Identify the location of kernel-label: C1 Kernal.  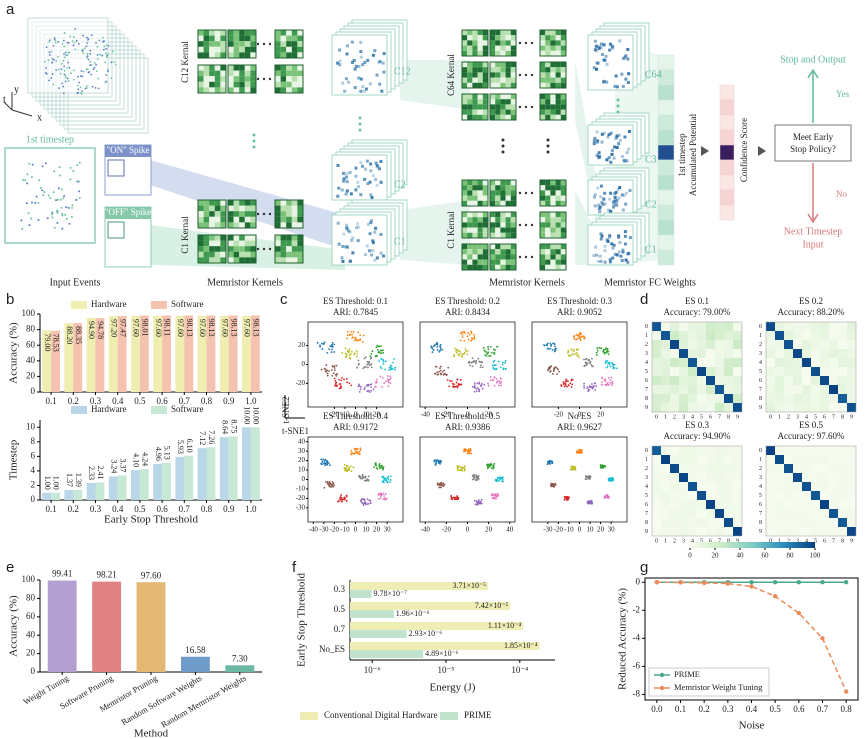
(451, 230).